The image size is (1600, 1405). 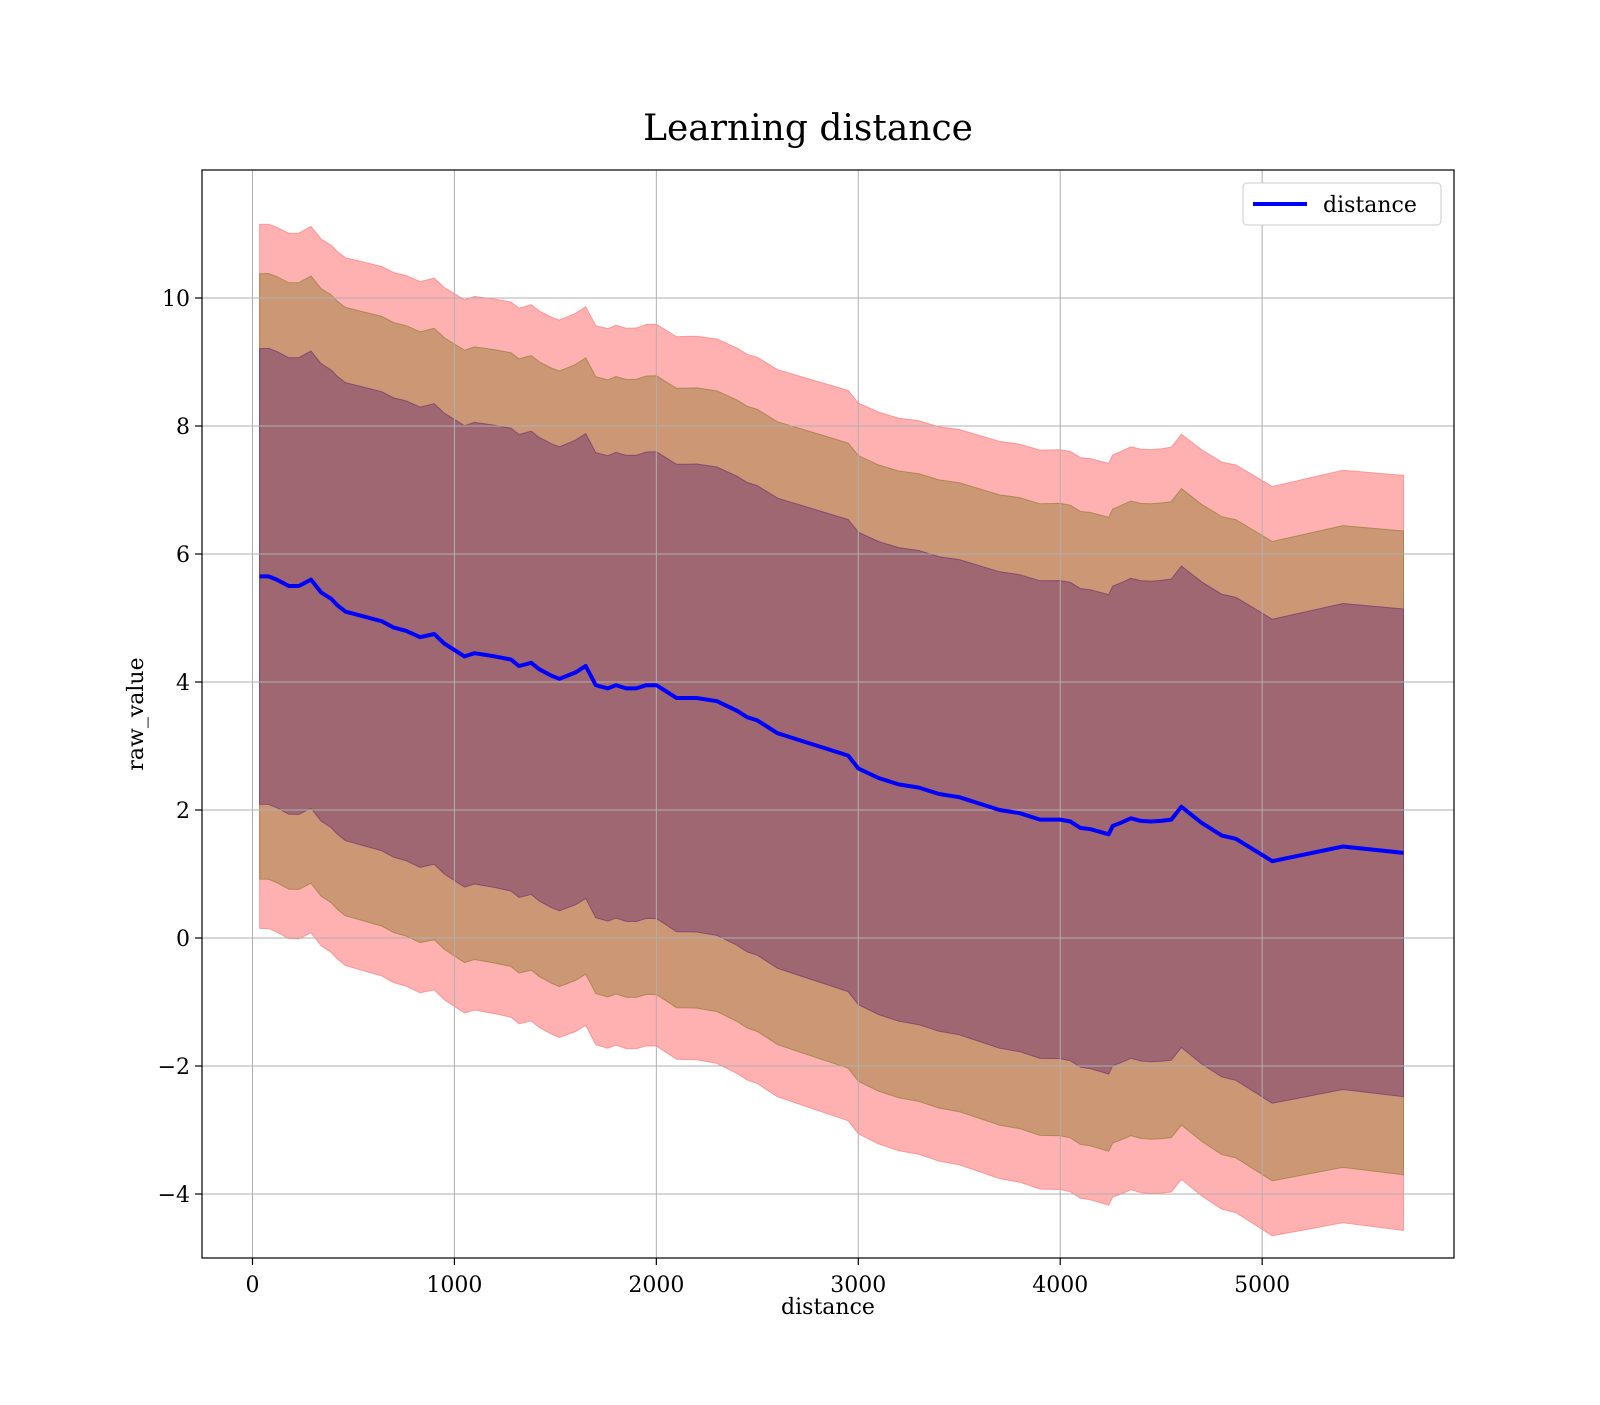 What do you see at coordinates (136, 713) in the screenshot?
I see `y-axis-label: raw_value` at bounding box center [136, 713].